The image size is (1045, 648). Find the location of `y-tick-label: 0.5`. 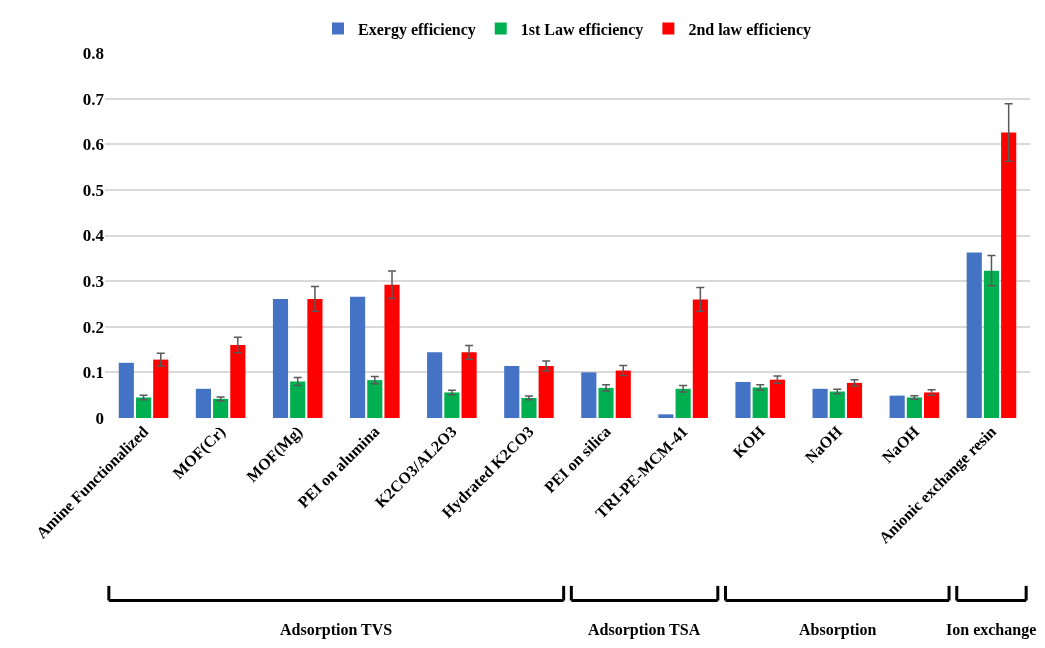

y-tick-label: 0.5 is located at coordinates (93, 190).